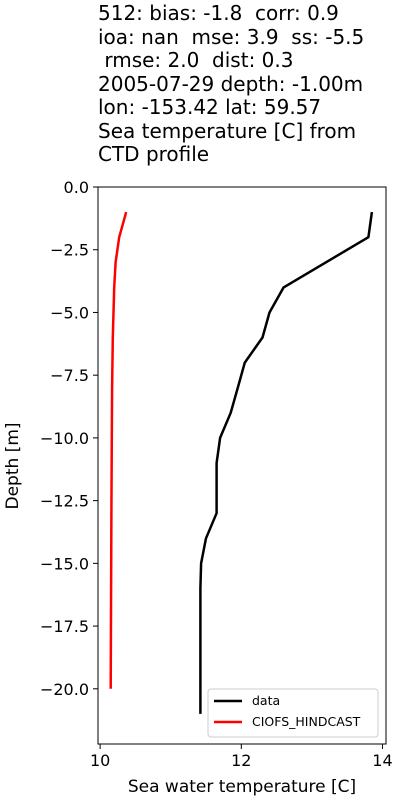  Describe the element at coordinates (154, 154) in the screenshot. I see `title-line-7: CTD profile` at that location.